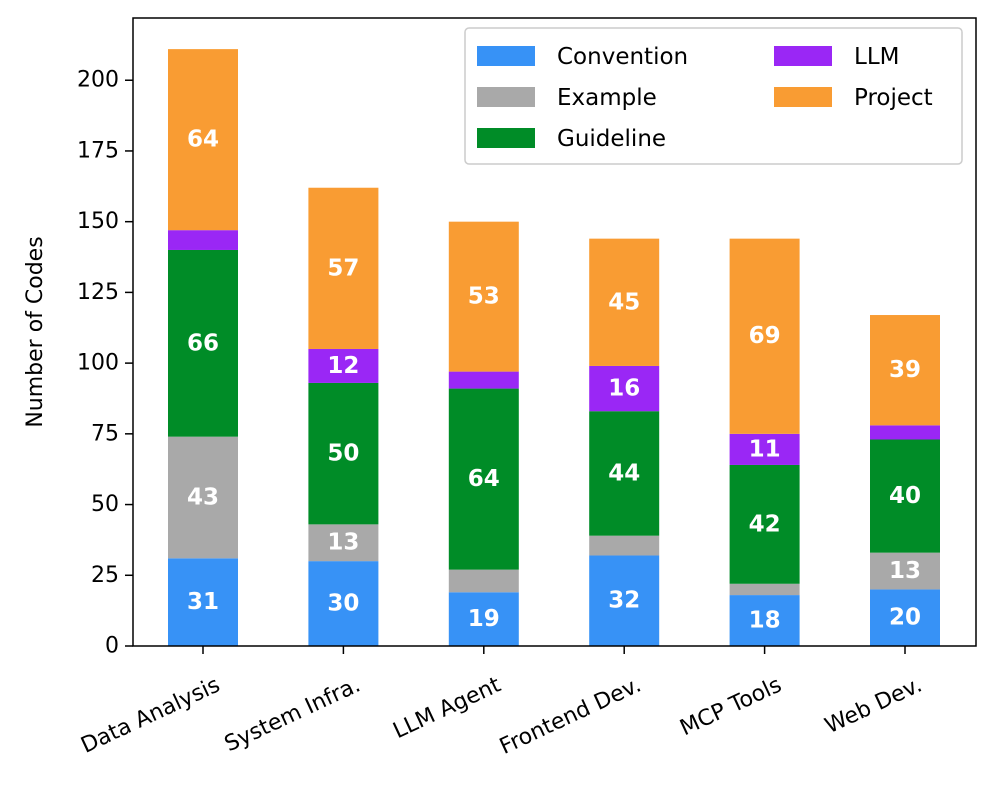 The width and height of the screenshot is (997, 794). Describe the element at coordinates (876, 57) in the screenshot. I see `legend-label-llm: LLM` at that location.